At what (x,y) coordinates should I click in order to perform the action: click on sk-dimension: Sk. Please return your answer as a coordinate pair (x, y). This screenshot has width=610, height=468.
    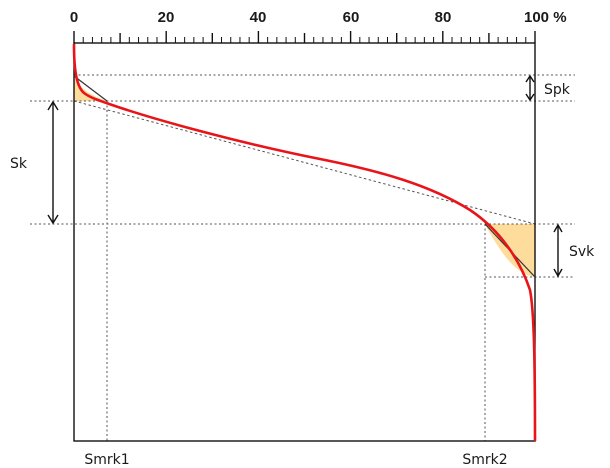
    Looking at the image, I should click on (34, 162).